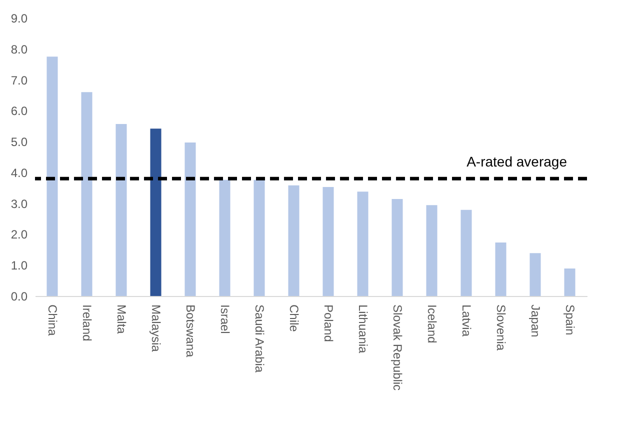 The image size is (641, 424). I want to click on x-tick-label: Slovenia, so click(501, 327).